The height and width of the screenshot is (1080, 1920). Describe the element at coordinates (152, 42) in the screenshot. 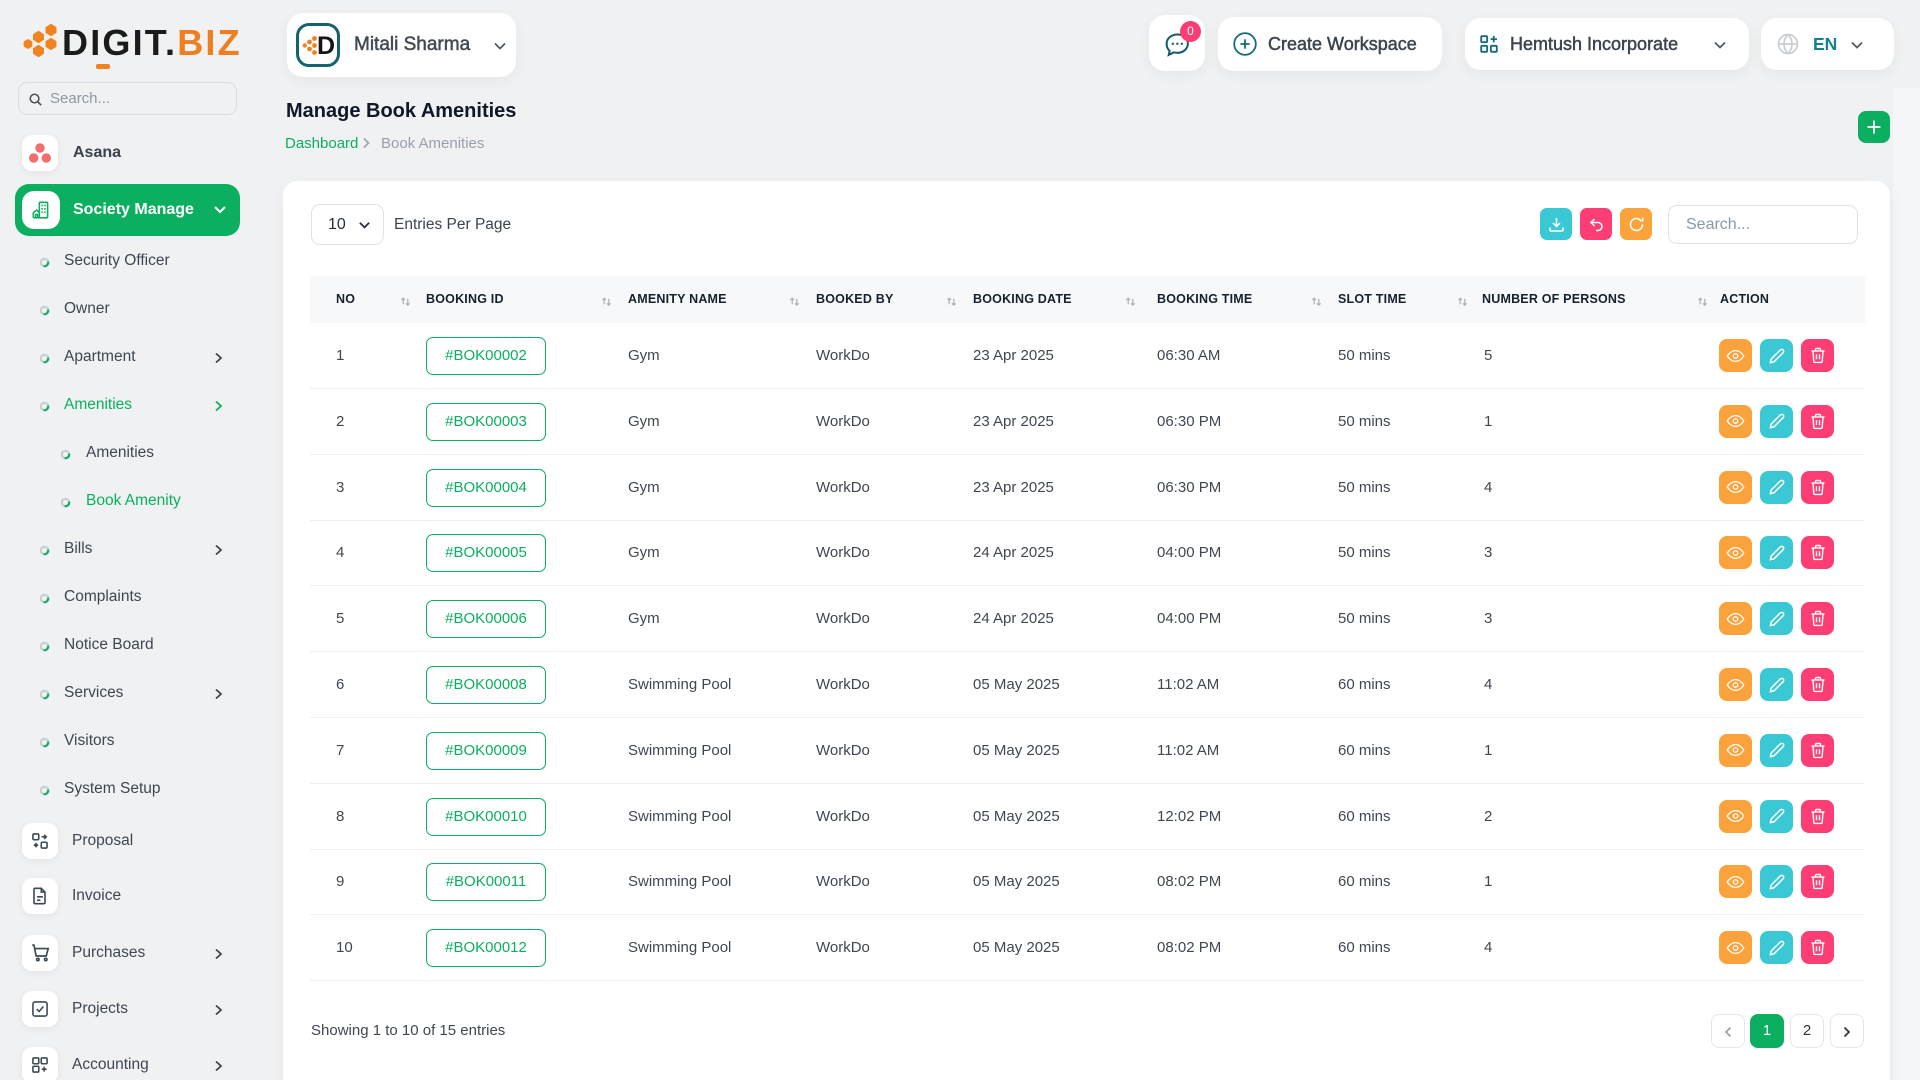

I see `svg-text: DIGIT.BIZ` at that location.